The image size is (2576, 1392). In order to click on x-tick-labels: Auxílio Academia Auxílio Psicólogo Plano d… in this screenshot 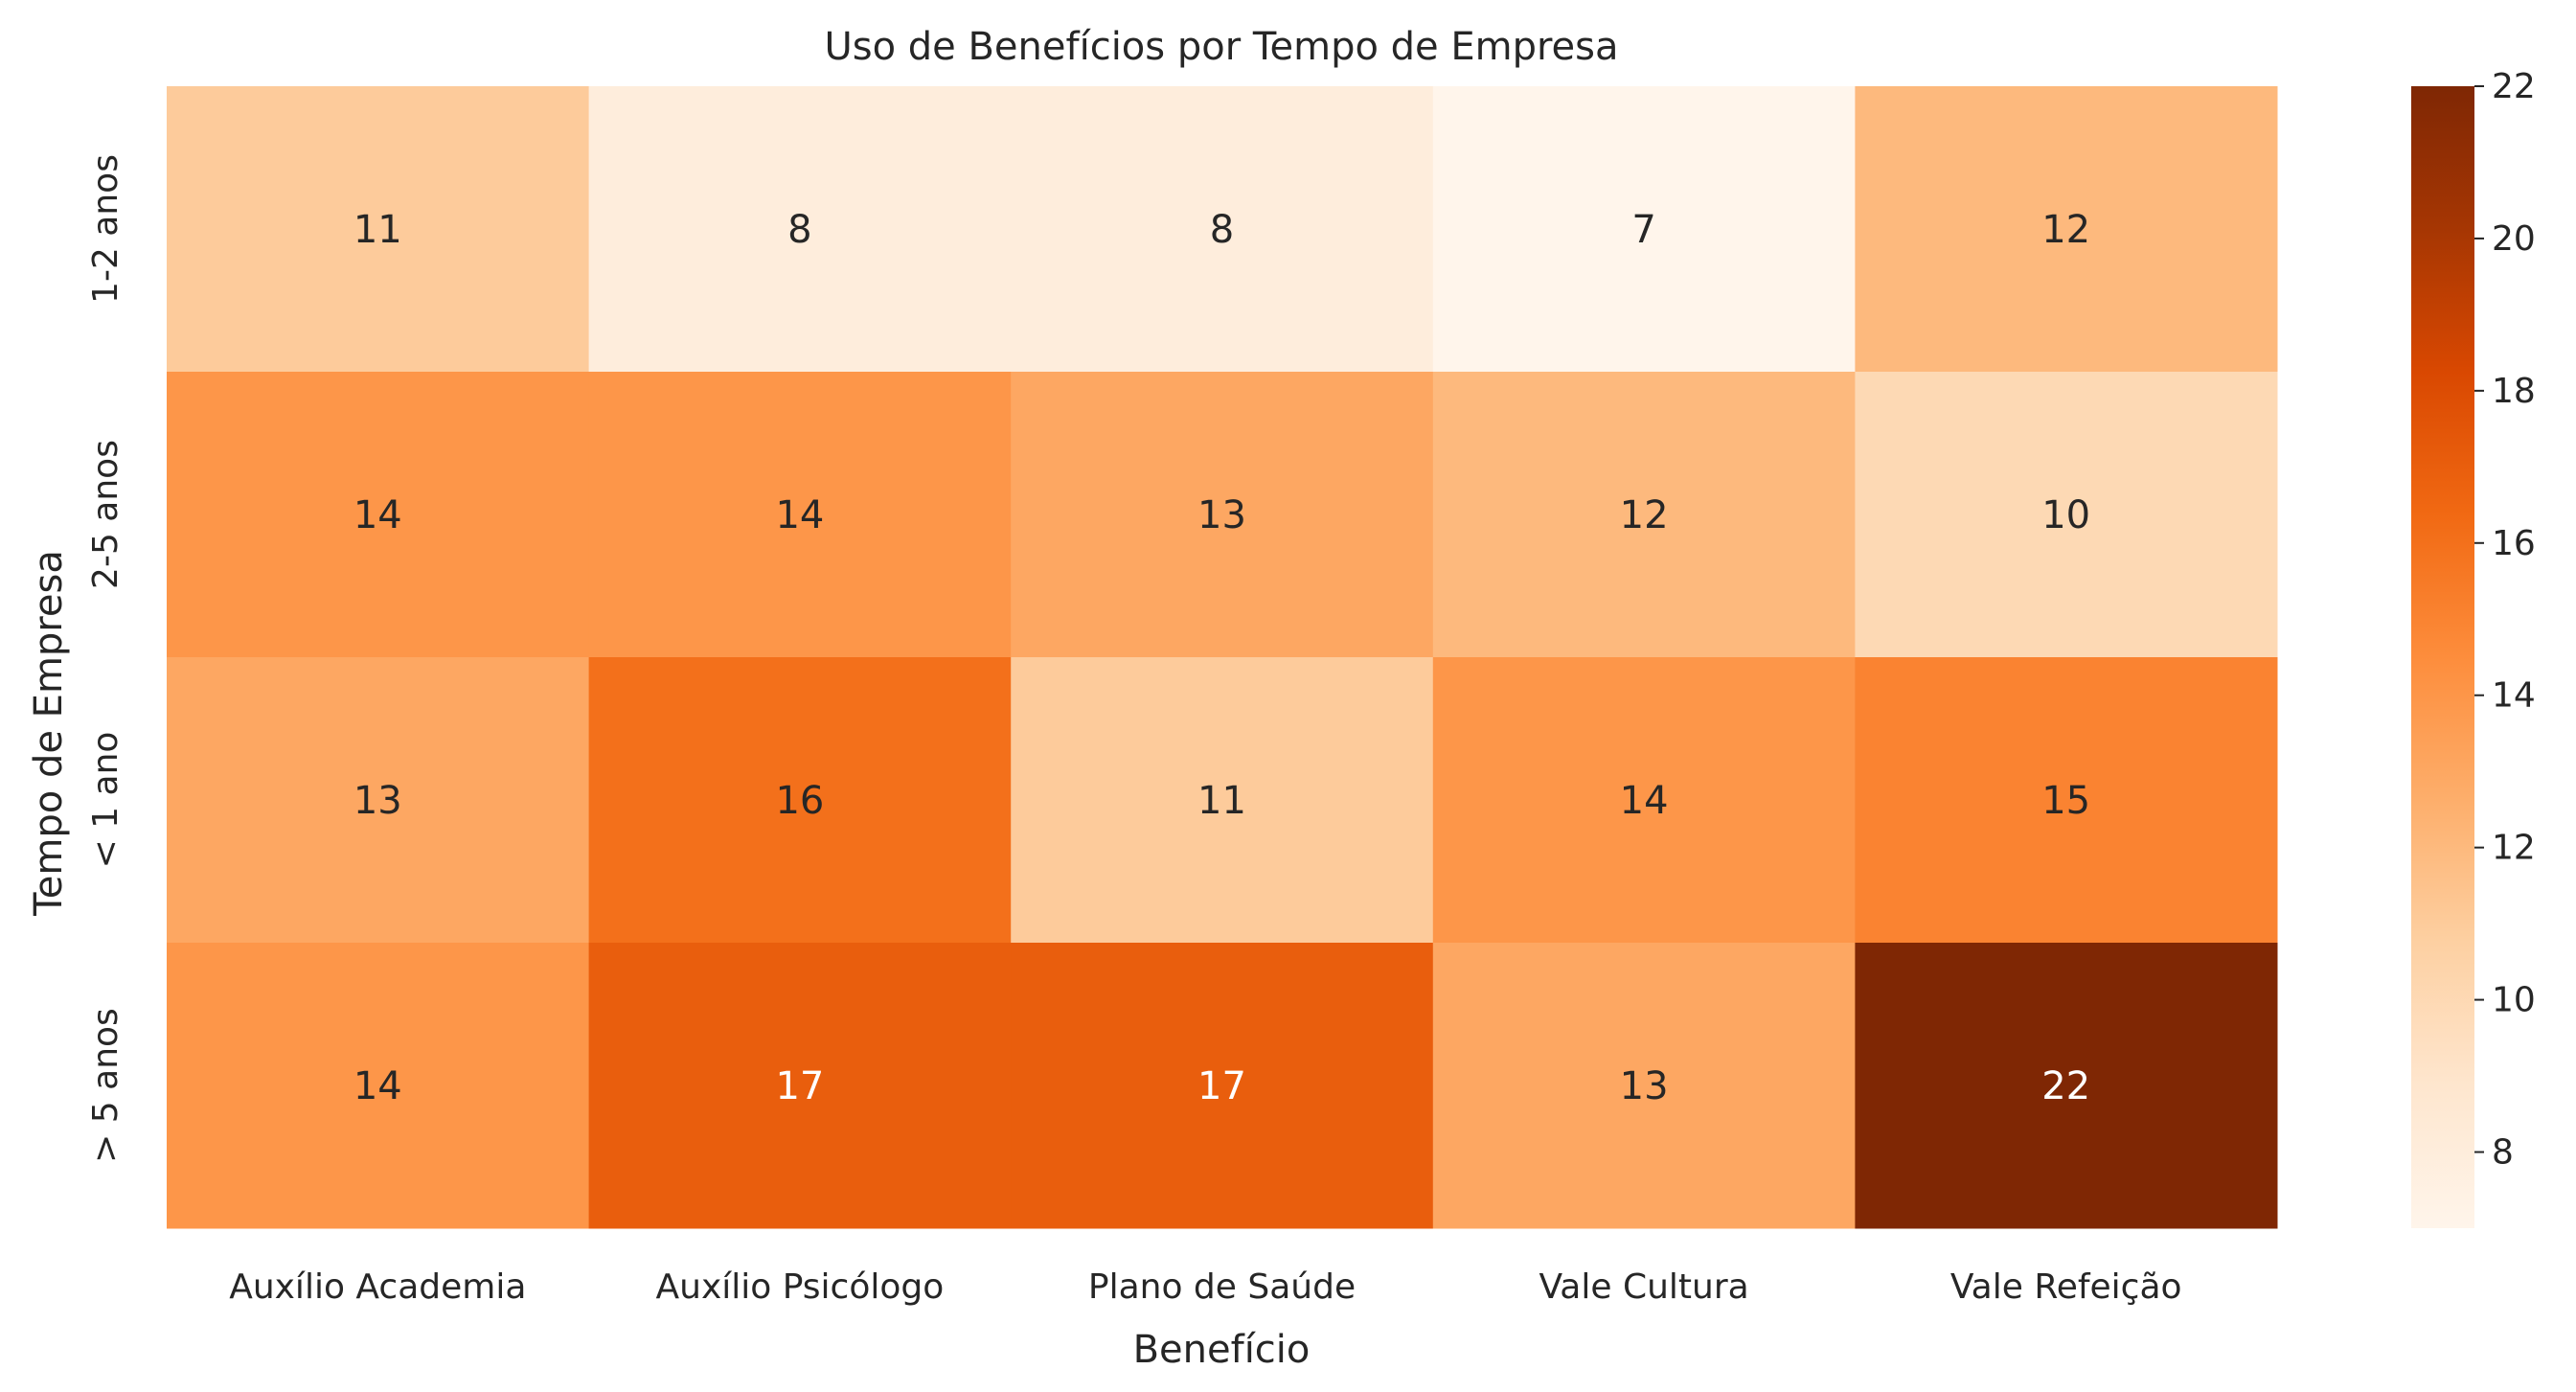, I will do `click(1205, 1287)`.